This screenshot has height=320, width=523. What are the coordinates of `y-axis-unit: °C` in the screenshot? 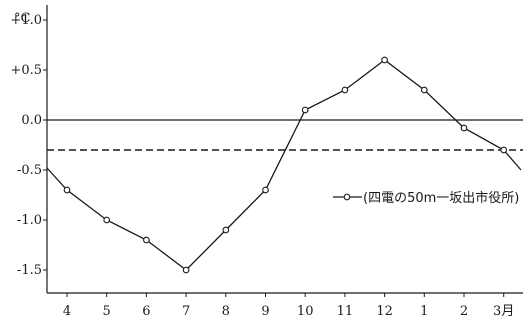 It's located at (22, 18).